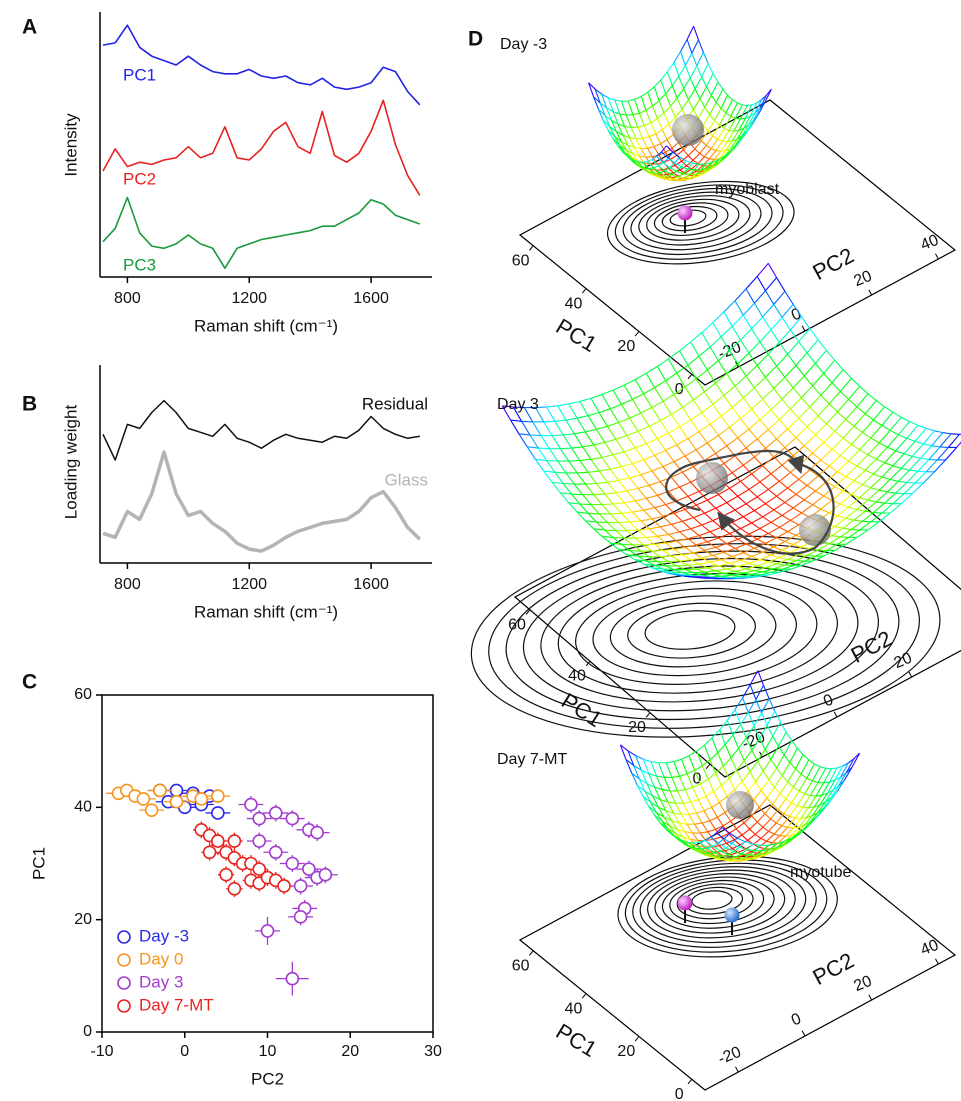 This screenshot has height=1101, width=961. Describe the element at coordinates (101, 1051) in the screenshot. I see `x-tick-label: -10` at that location.